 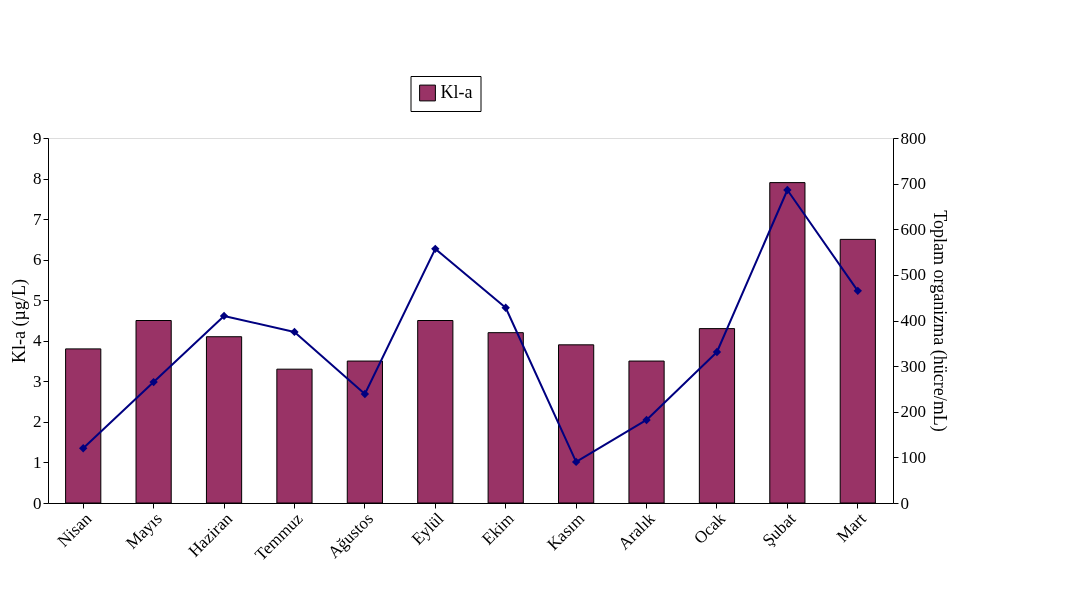 I want to click on y-tick-label: 2, so click(x=37, y=422).